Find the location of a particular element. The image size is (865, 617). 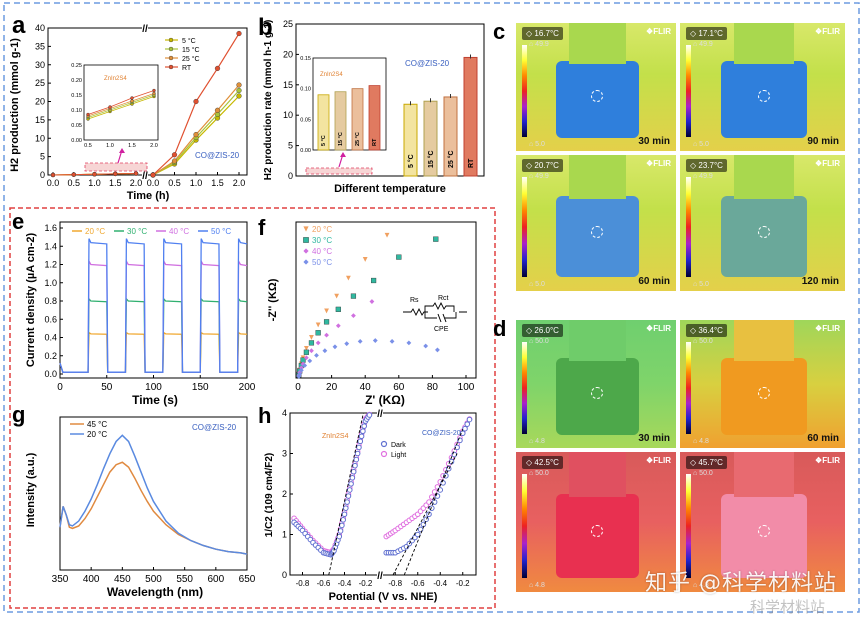

spot-temperature-readout: ◇ 26.0°C is located at coordinates (542, 330).